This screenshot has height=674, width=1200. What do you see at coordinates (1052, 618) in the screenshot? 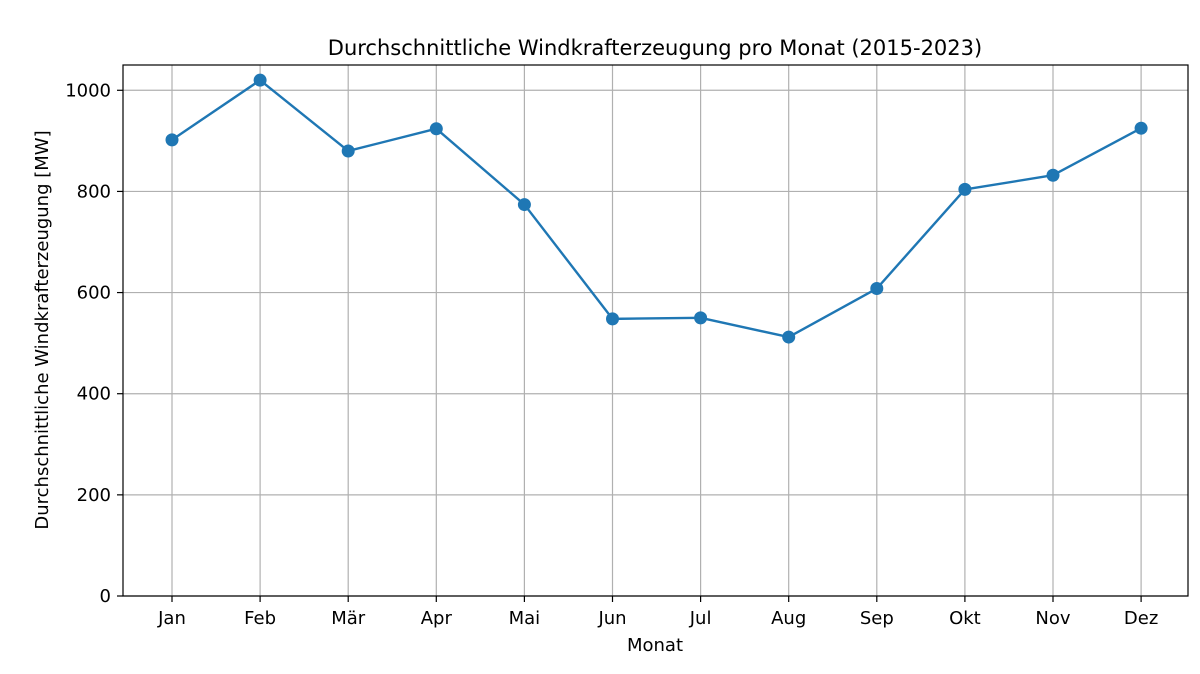
I see `x-tick-label: Nov` at bounding box center [1052, 618].